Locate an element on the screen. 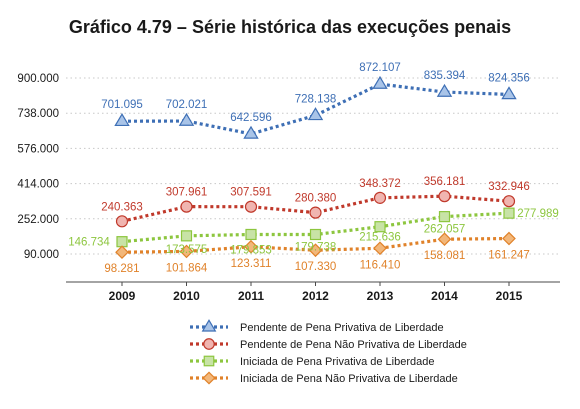  y-tick-label: 900.000 is located at coordinates (38, 79).